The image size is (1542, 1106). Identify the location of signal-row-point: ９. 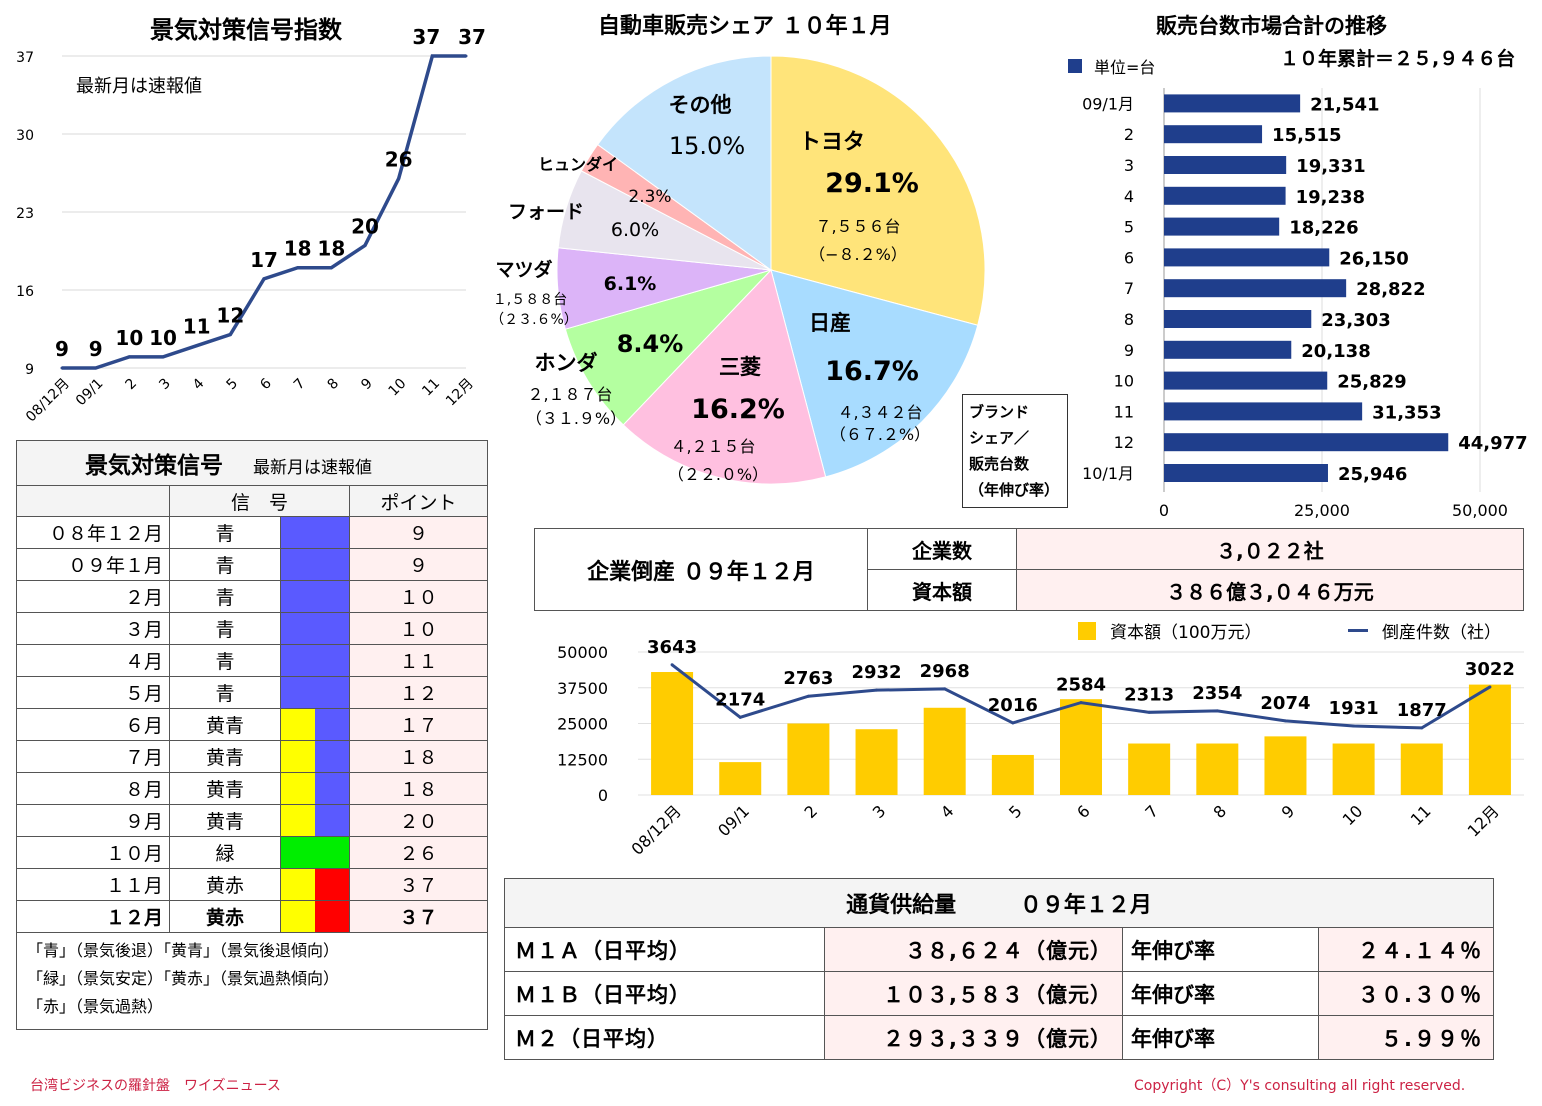
(418, 532).